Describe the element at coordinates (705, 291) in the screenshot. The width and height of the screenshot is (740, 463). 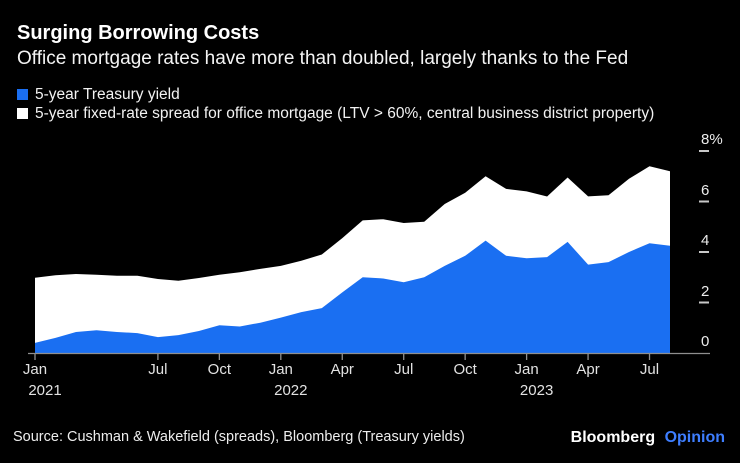
I see `y-axis-label-2: 2` at that location.